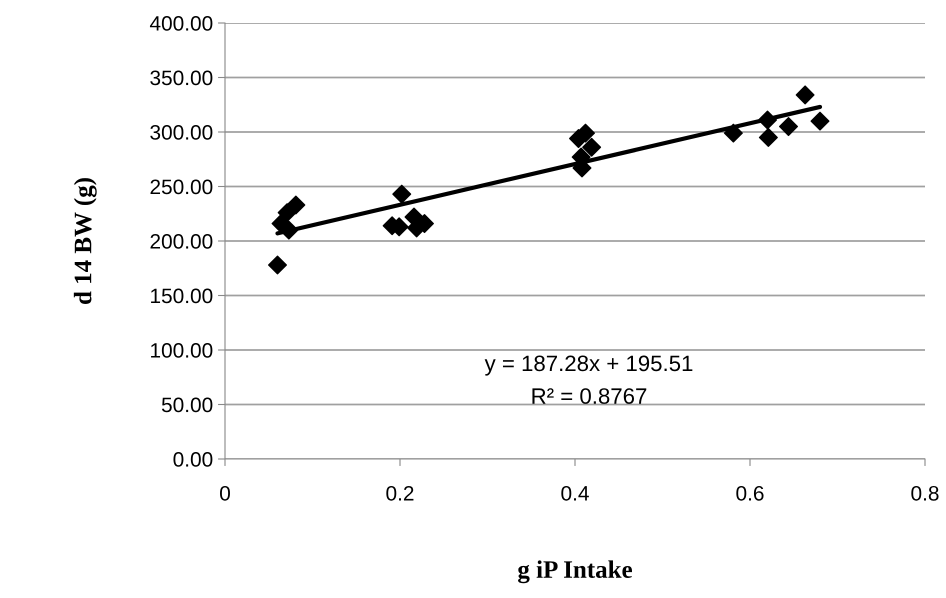  Describe the element at coordinates (589, 396) in the screenshot. I see `annotation: R² = 0.8767` at that location.